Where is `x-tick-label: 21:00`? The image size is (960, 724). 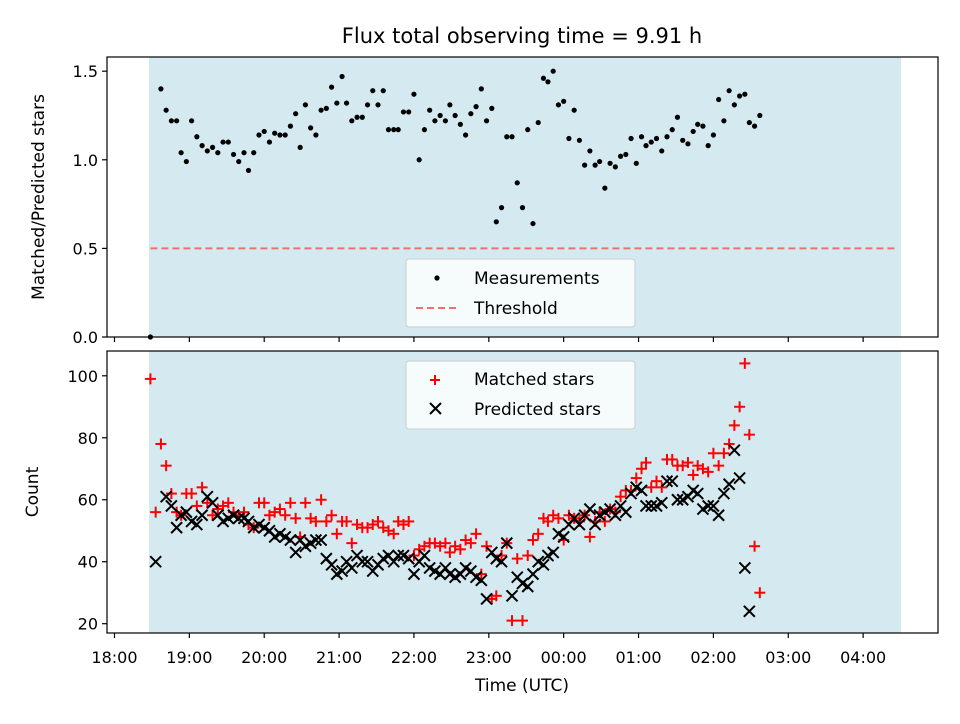 x-tick-label: 21:00 is located at coordinates (339, 657).